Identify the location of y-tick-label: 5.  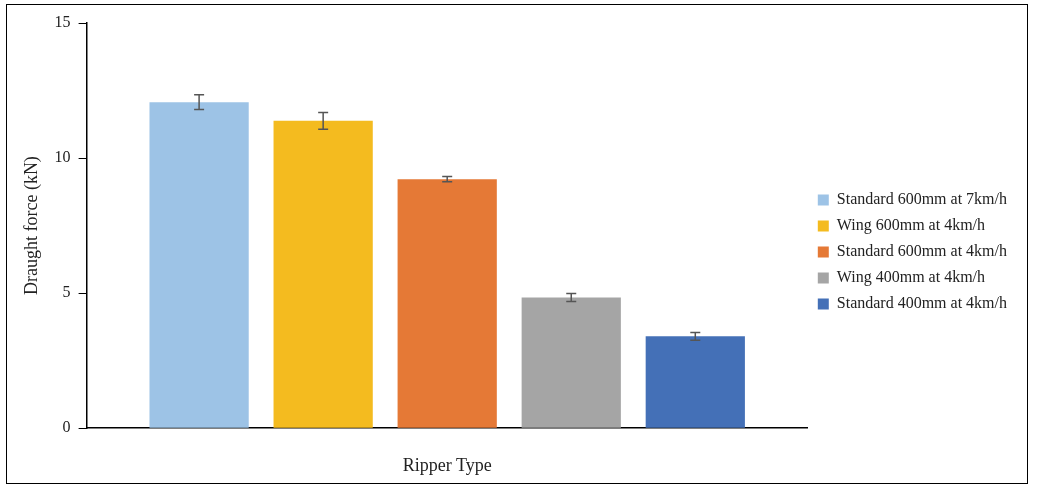
(66, 292).